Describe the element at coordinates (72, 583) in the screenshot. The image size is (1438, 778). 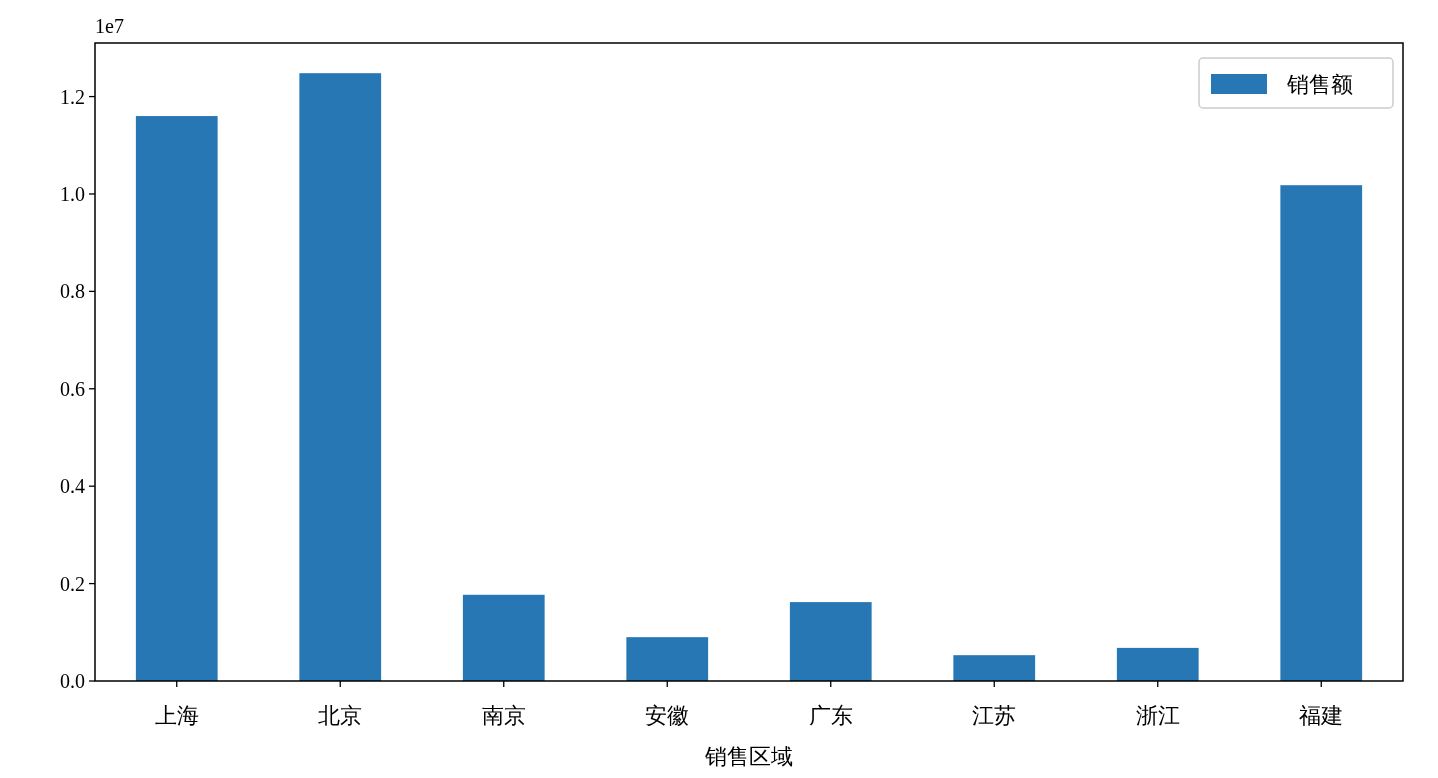
I see `y-tick-label: 0.2` at that location.